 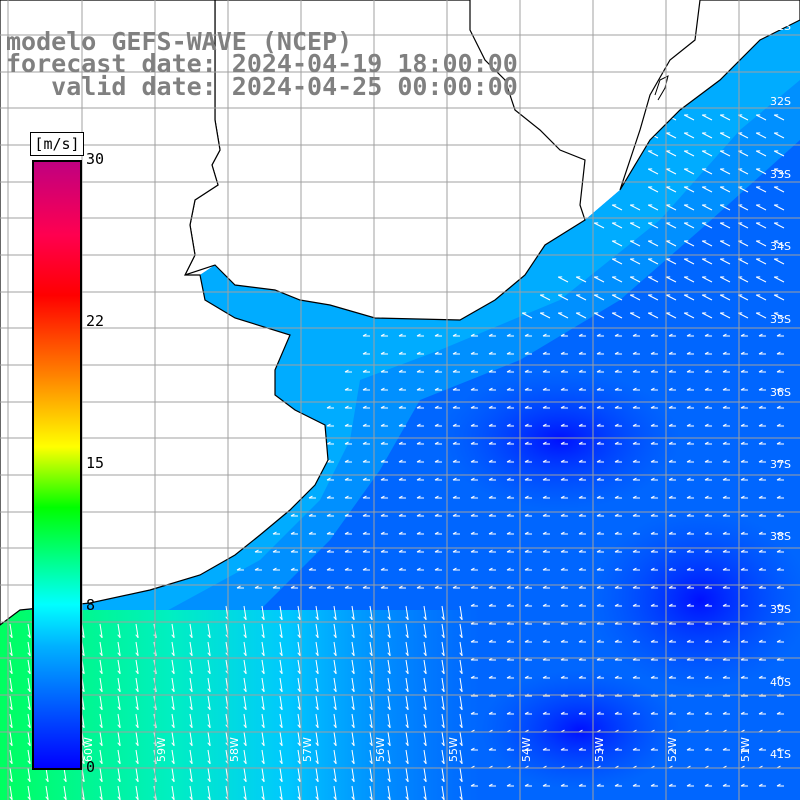 I want to click on legend-unit: [m/s], so click(x=57, y=144).